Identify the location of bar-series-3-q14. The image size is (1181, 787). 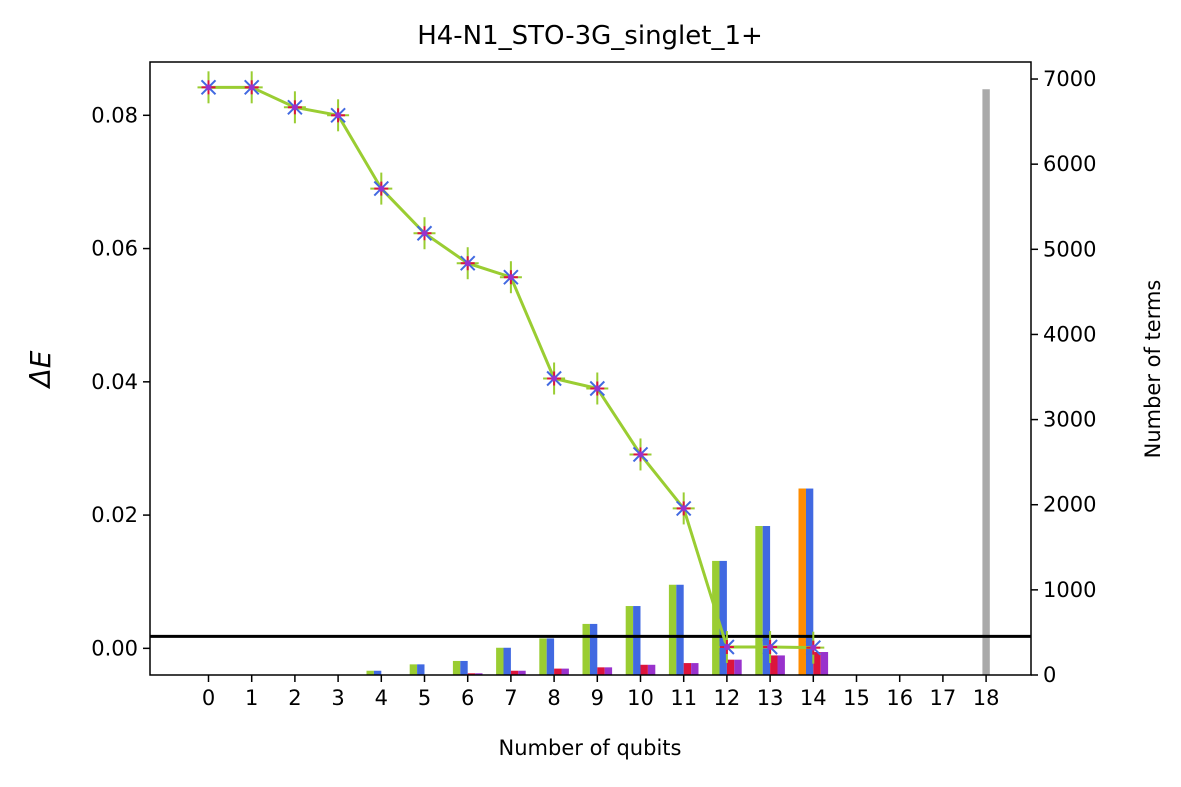
(824, 663).